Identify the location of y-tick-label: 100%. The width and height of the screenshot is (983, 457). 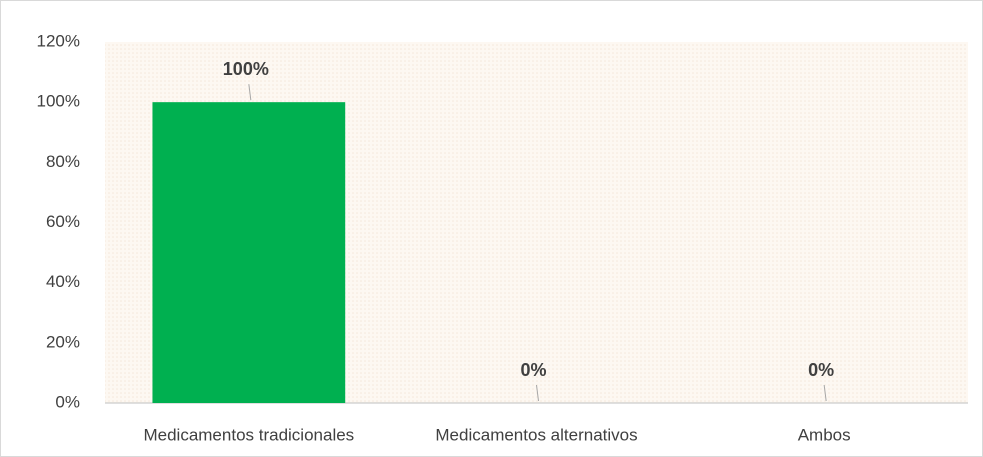
(58, 101).